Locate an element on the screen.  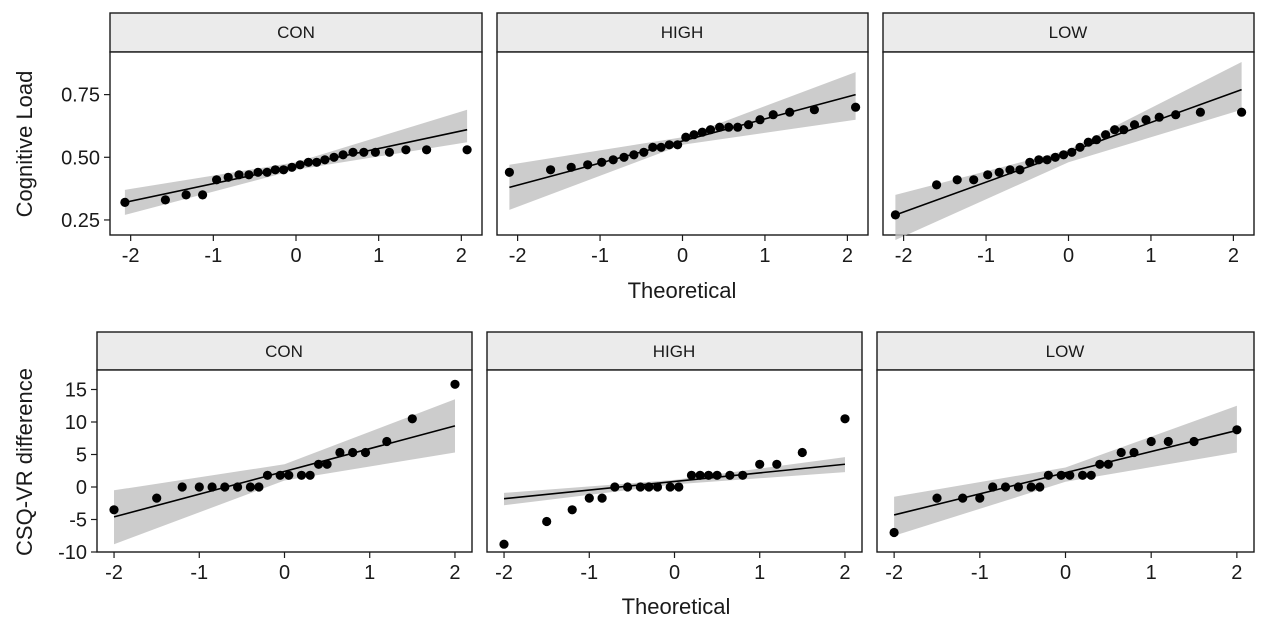
y-tick-label: -5 is located at coordinates (78, 521).